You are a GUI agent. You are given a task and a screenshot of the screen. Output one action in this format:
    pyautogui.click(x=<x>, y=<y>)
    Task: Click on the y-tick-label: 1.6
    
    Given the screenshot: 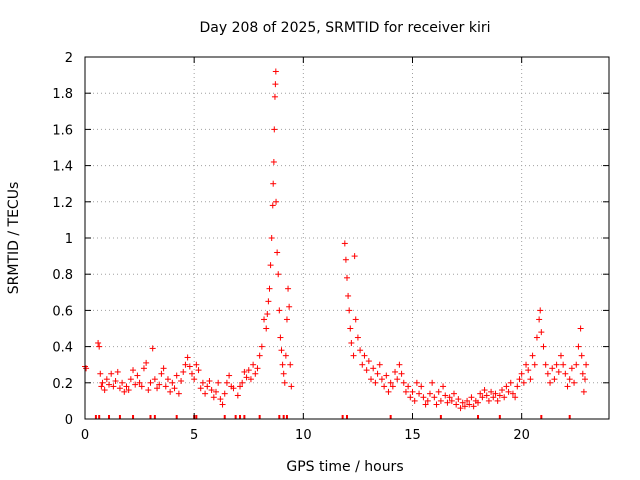 What is the action you would take?
    pyautogui.click(x=62, y=130)
    